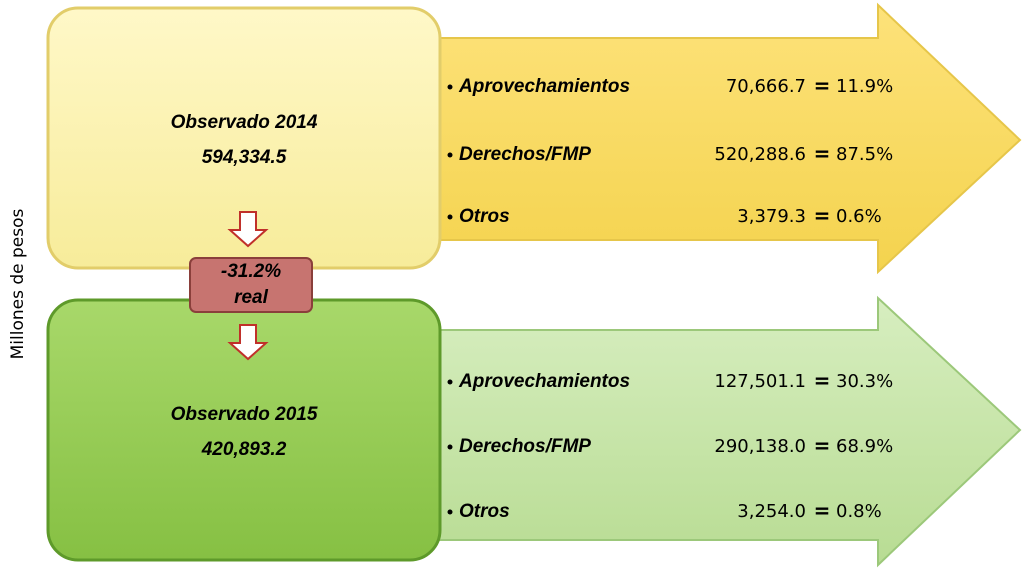 This screenshot has width=1024, height=569. What do you see at coordinates (760, 381) in the screenshot?
I see `item-value: 127,501.1` at bounding box center [760, 381].